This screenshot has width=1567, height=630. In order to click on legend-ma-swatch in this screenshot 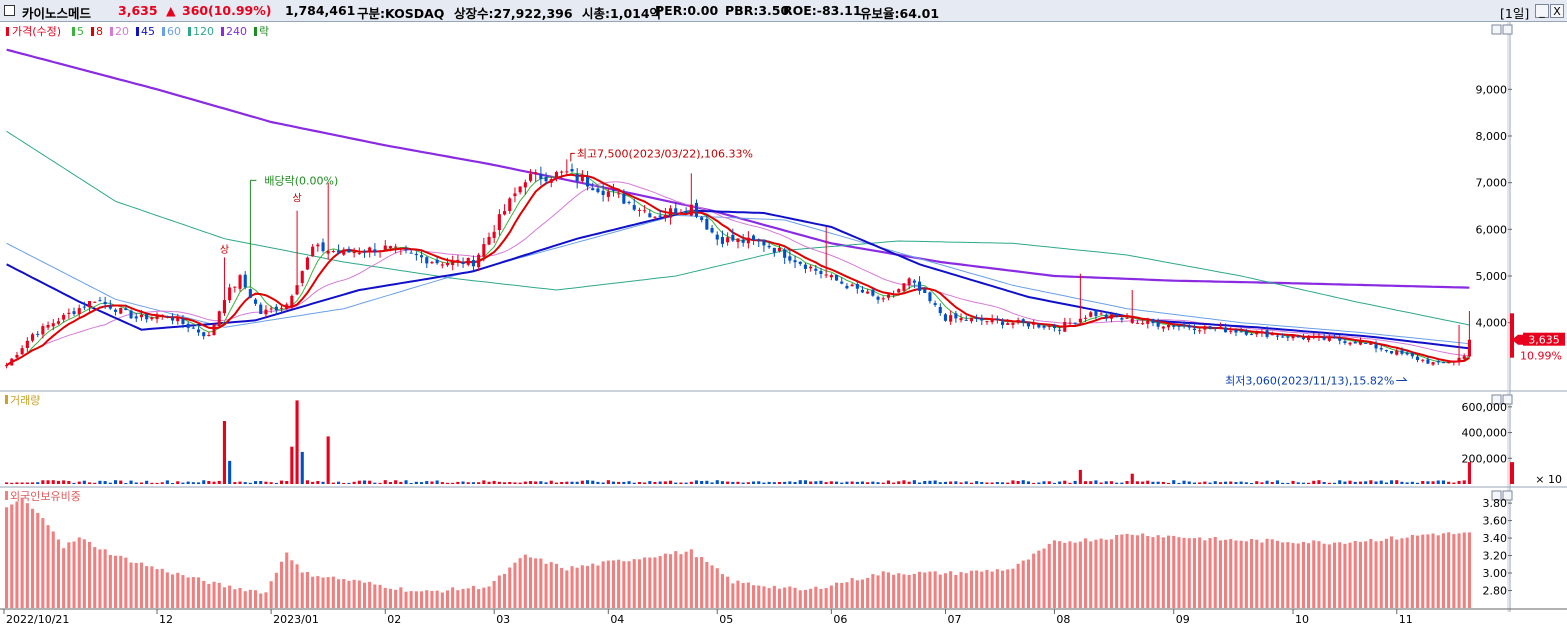, I will do `click(73, 31)`.